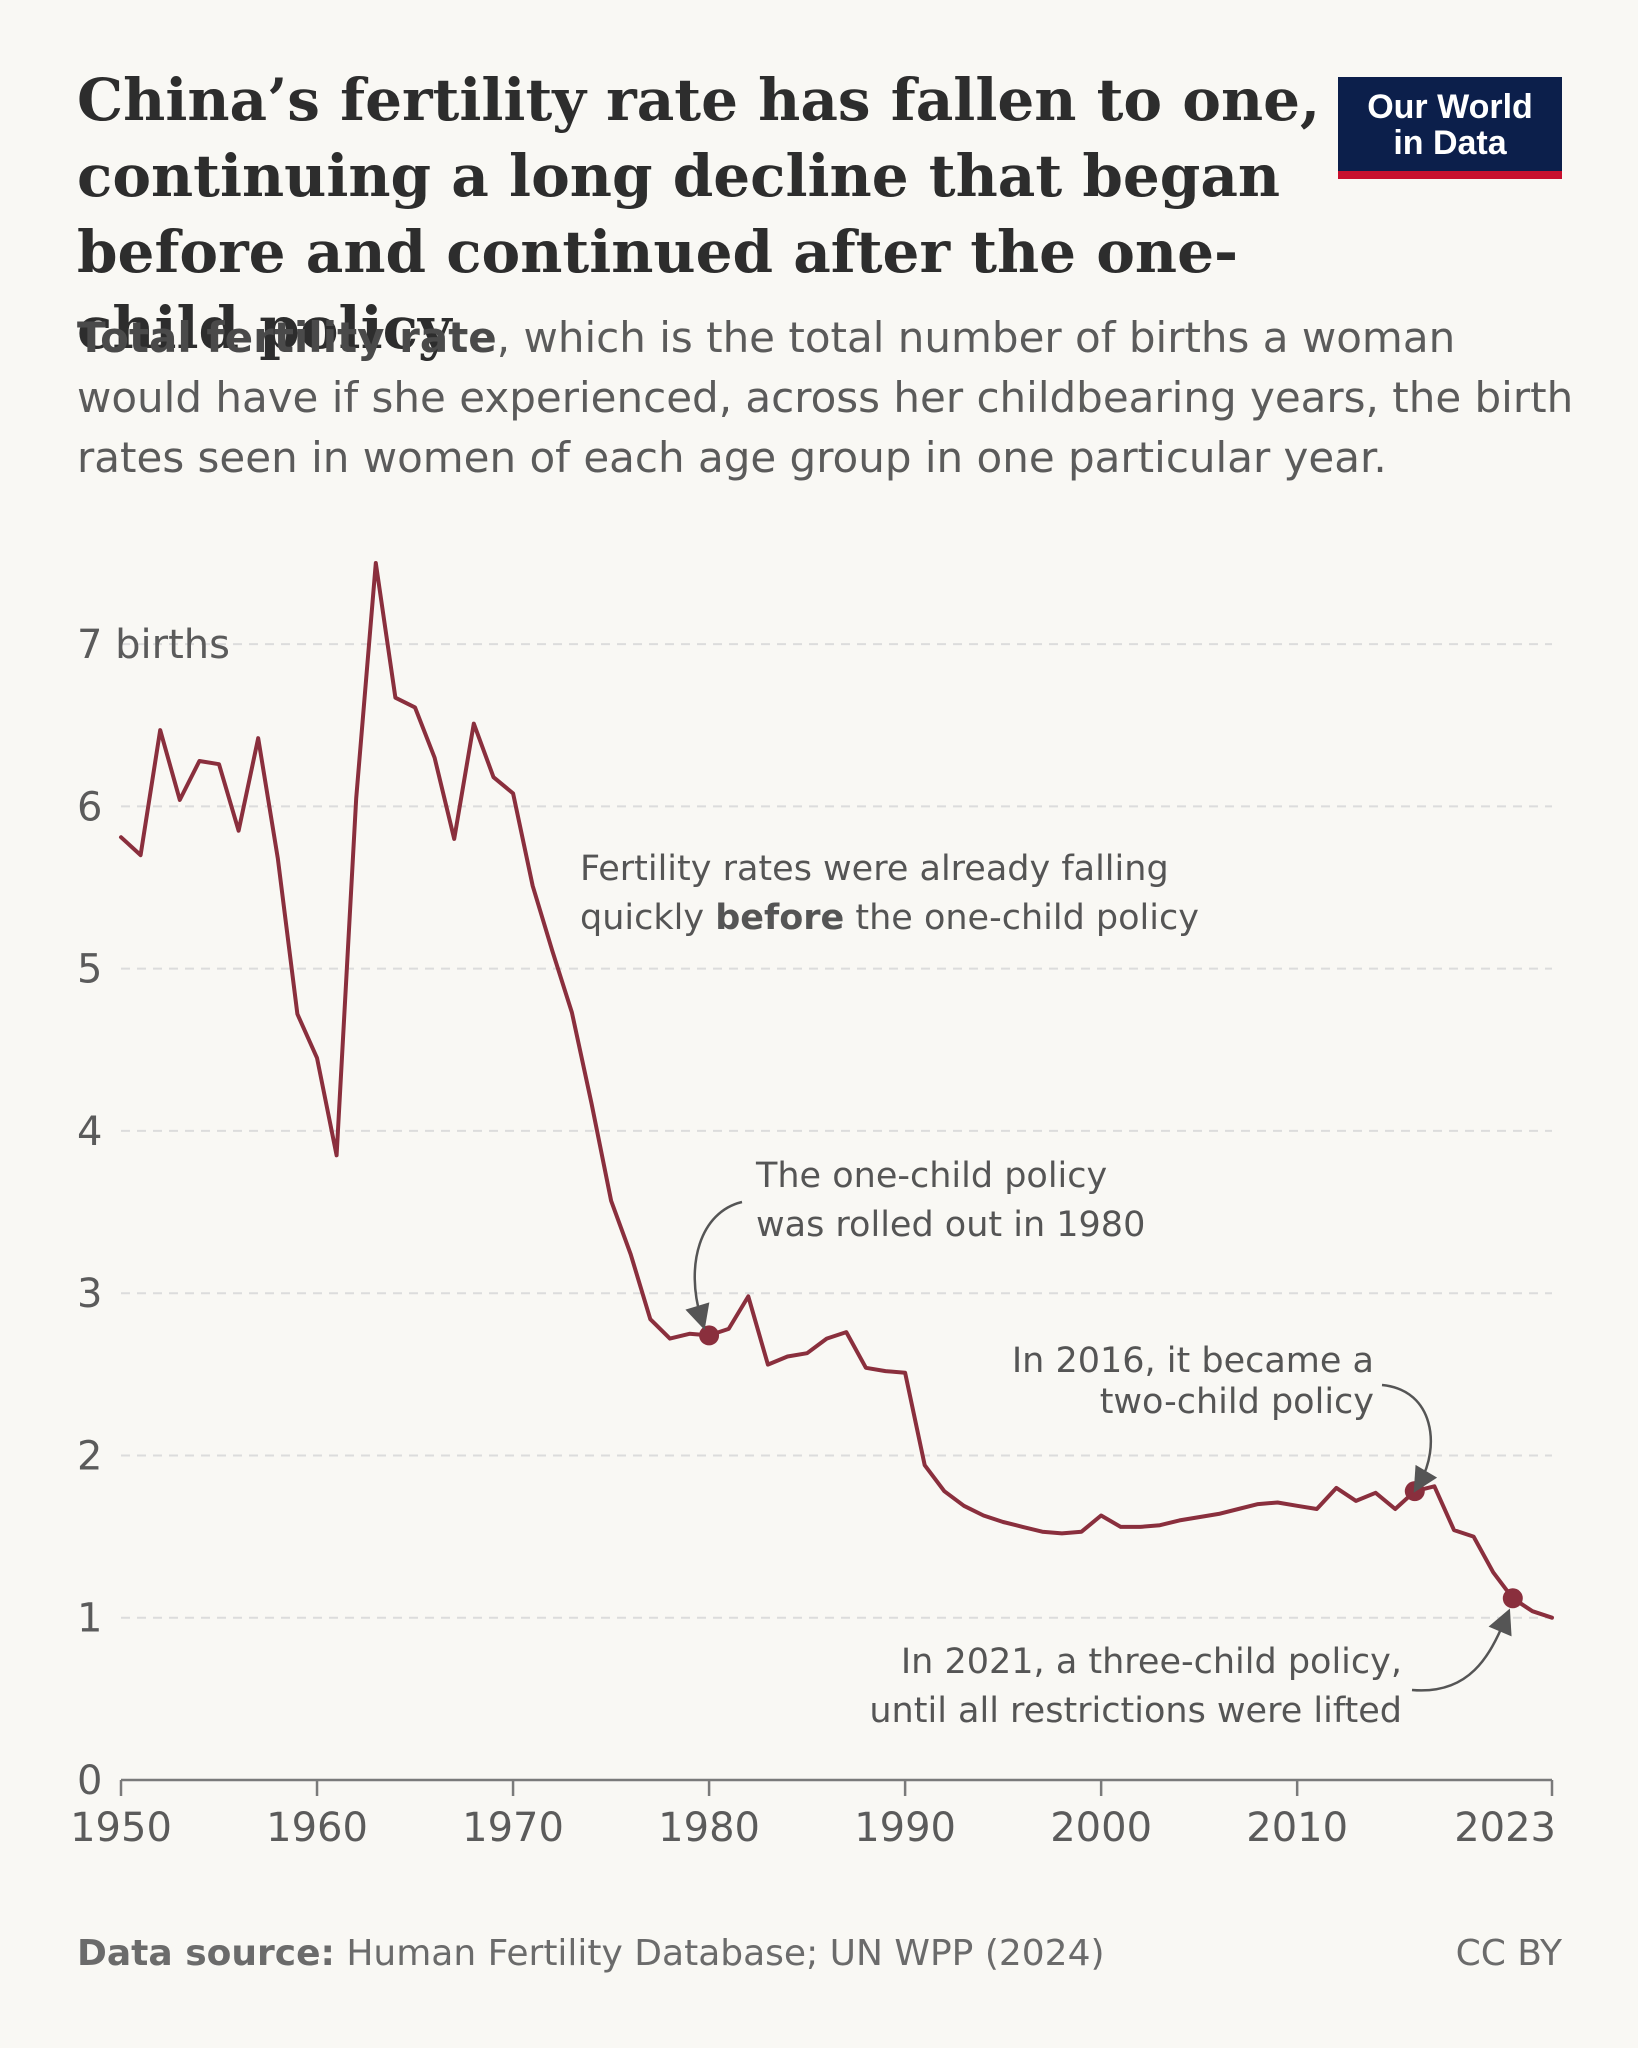  Describe the element at coordinates (1101, 1828) in the screenshot. I see `x-tick-label: 2000` at that location.